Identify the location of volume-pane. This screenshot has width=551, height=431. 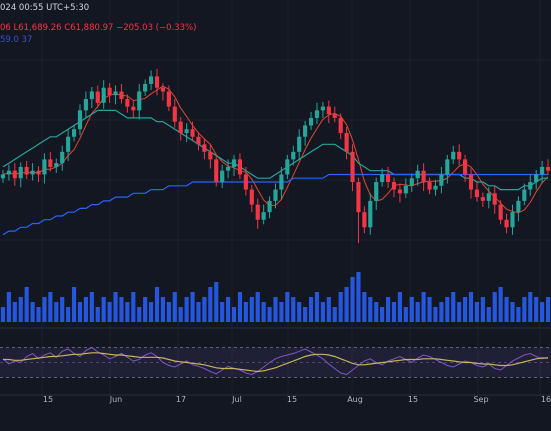
(275, 300).